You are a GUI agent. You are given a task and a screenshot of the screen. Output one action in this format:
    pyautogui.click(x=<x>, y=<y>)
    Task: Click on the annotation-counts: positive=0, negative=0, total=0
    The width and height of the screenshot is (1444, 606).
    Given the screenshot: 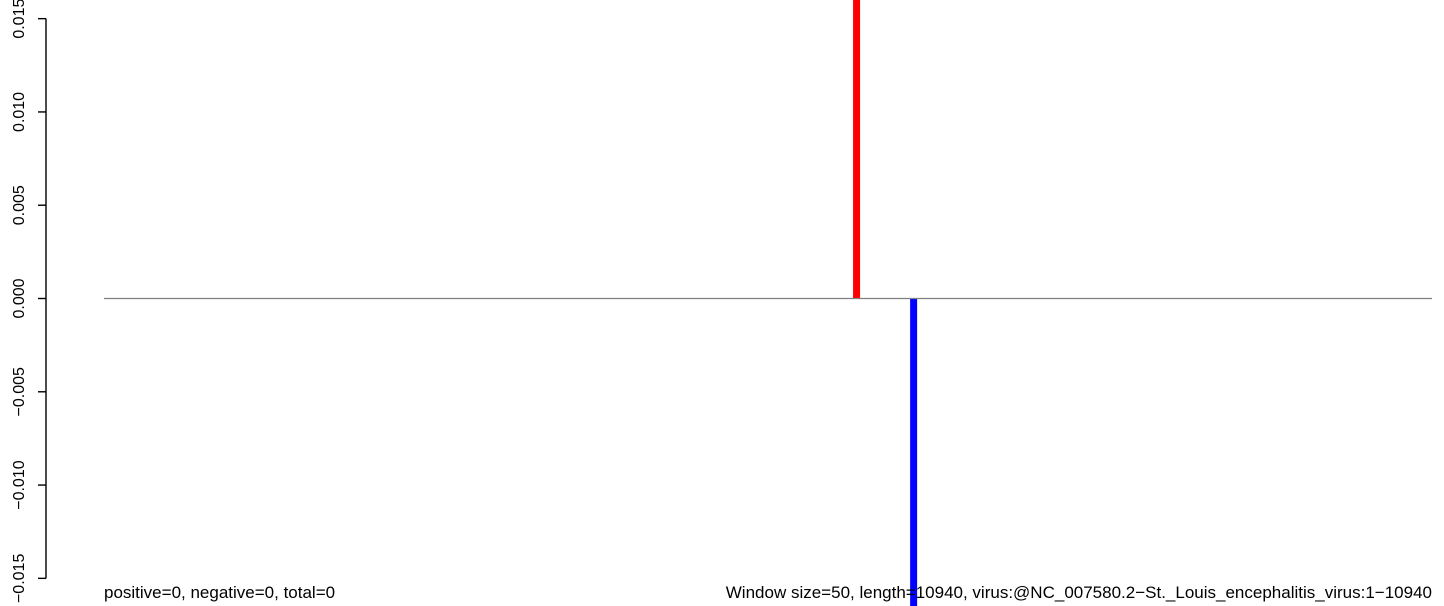 What is the action you would take?
    pyautogui.click(x=219, y=592)
    